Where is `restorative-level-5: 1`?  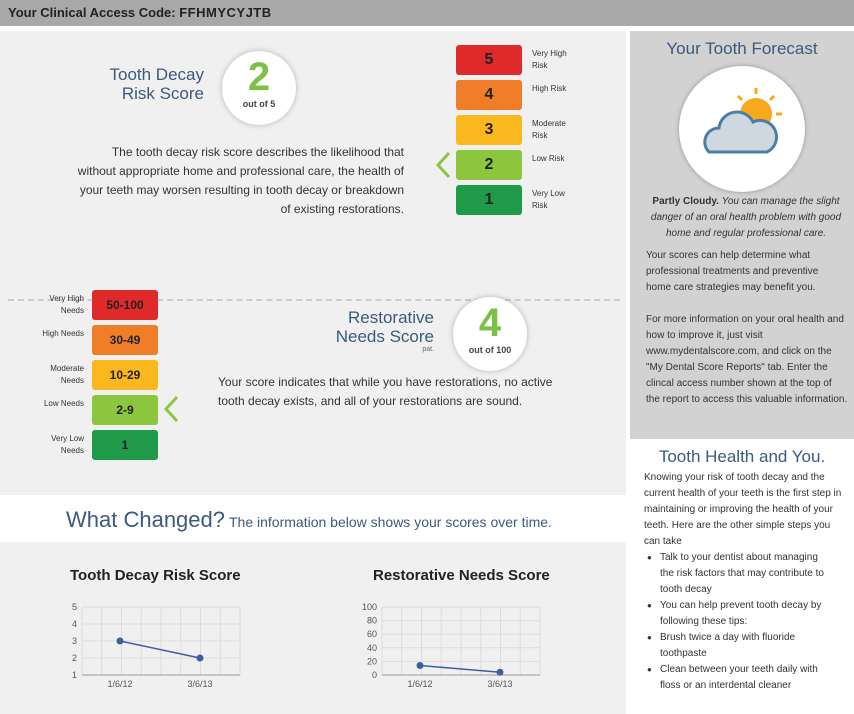
restorative-level-5: 1 is located at coordinates (125, 445).